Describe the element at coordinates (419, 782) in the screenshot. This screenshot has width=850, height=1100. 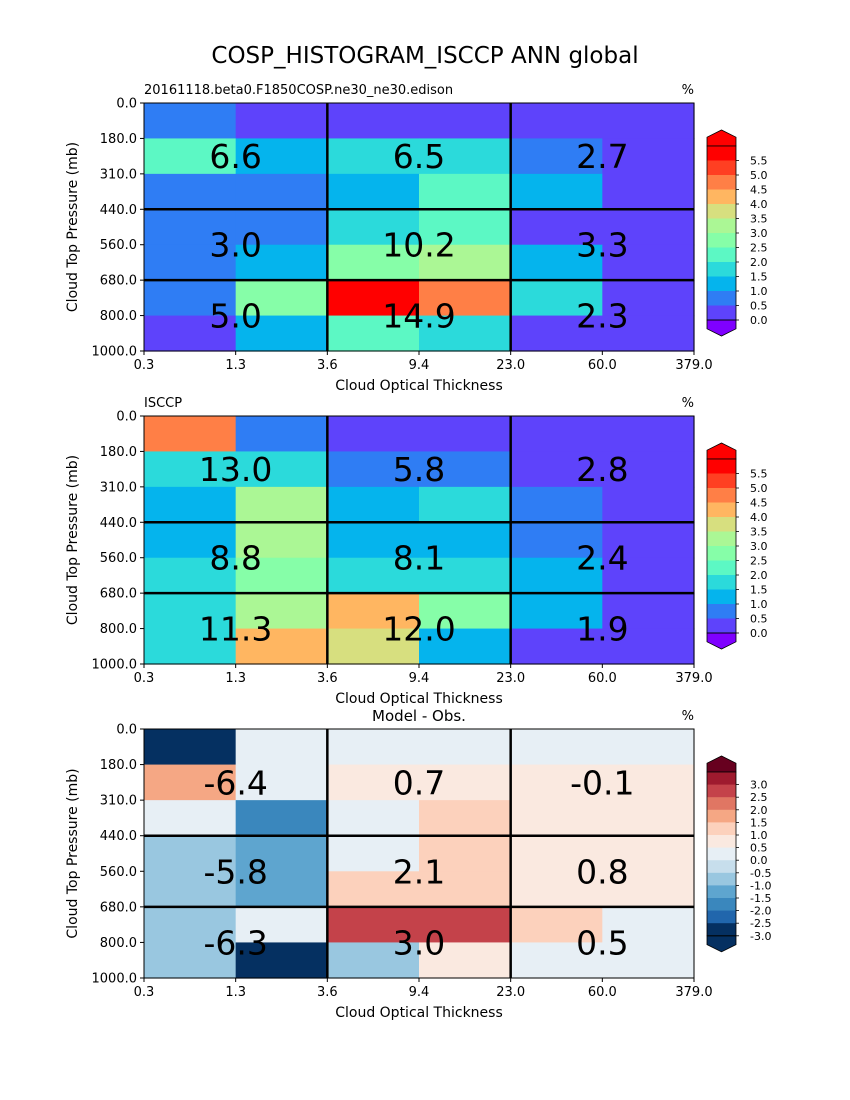
I see `block-value-label: 0.7` at that location.